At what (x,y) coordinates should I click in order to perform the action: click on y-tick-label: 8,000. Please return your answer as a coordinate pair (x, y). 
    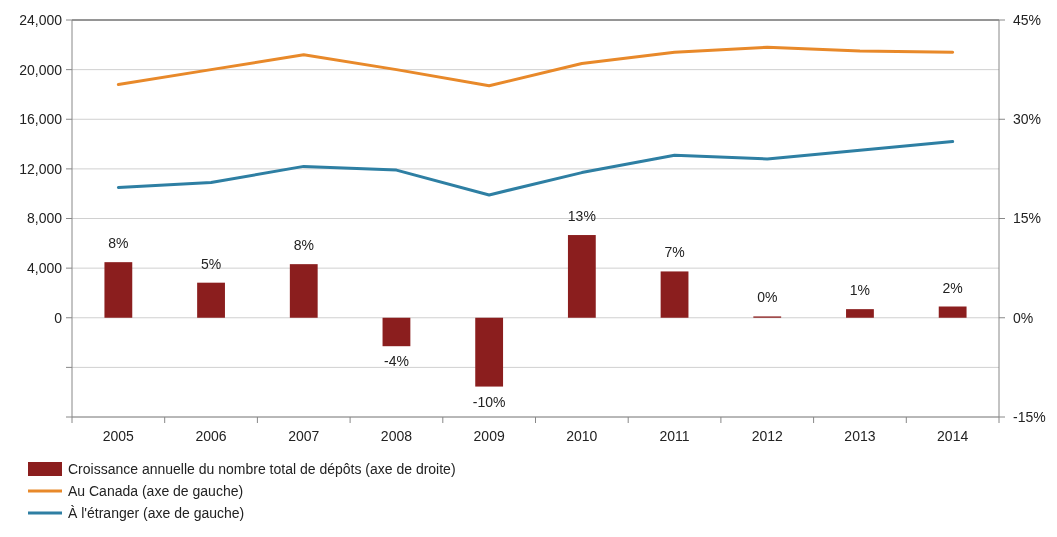
    Looking at the image, I should click on (44, 218).